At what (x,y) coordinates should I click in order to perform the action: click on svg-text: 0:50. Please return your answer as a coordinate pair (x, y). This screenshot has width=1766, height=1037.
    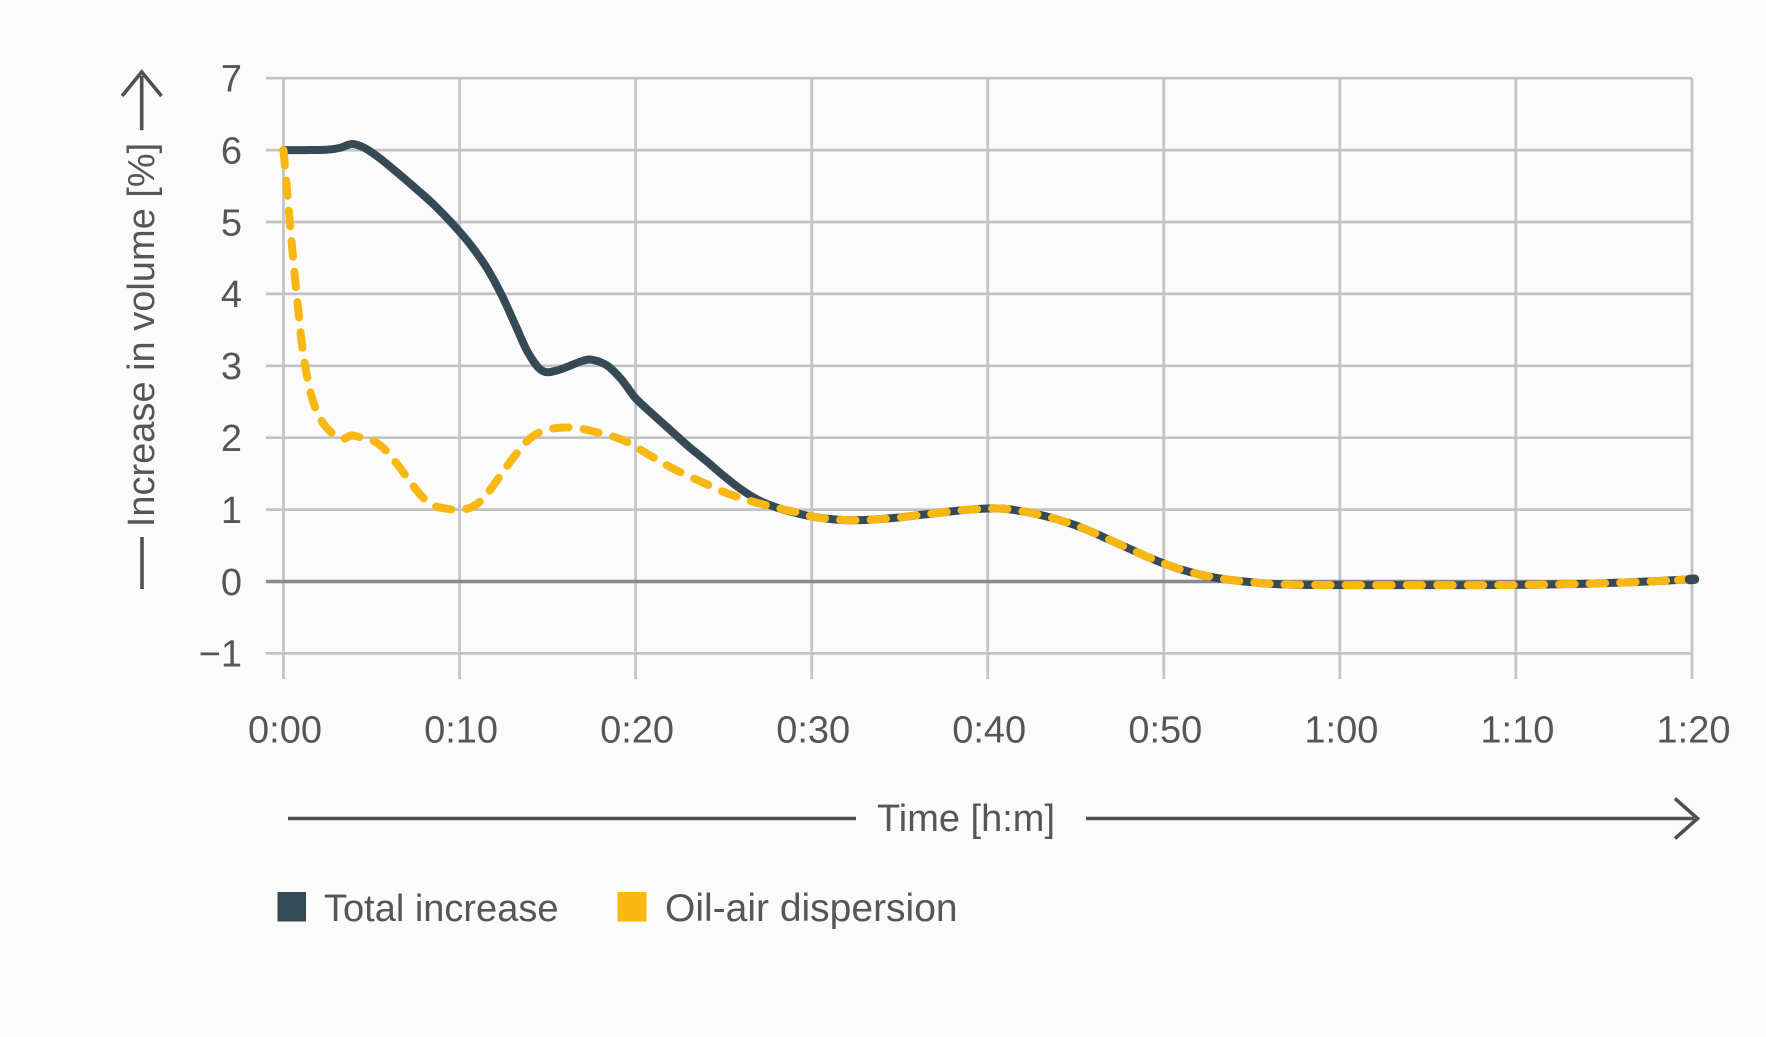
    Looking at the image, I should click on (1165, 731).